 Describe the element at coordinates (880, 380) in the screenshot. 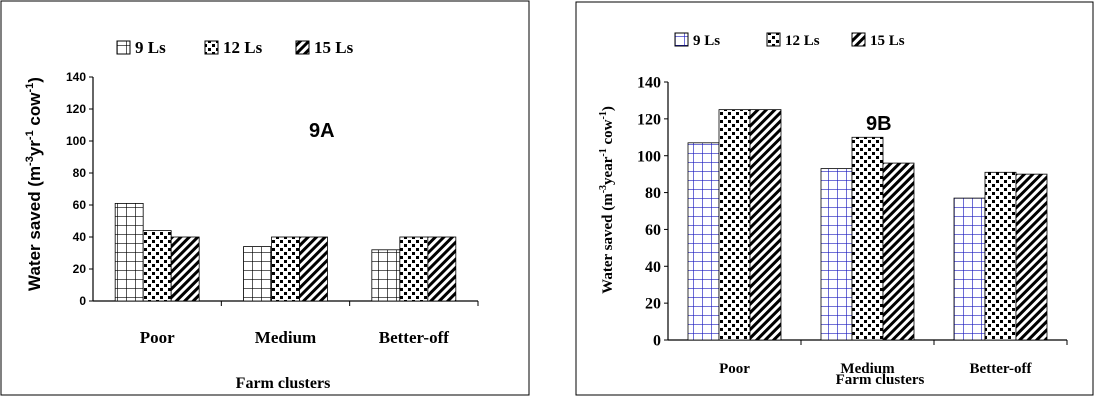

I see `chart-9b-x-axis-label: Farm clusters` at that location.